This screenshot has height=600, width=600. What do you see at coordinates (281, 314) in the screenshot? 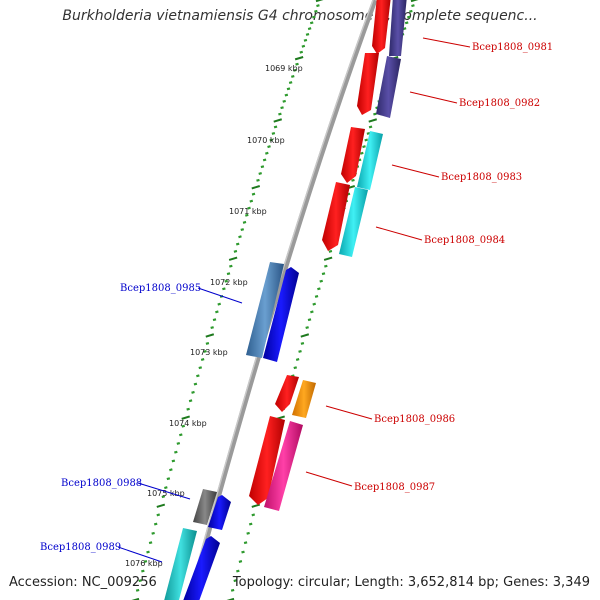
I see `gene-feature-0985-b` at bounding box center [281, 314].